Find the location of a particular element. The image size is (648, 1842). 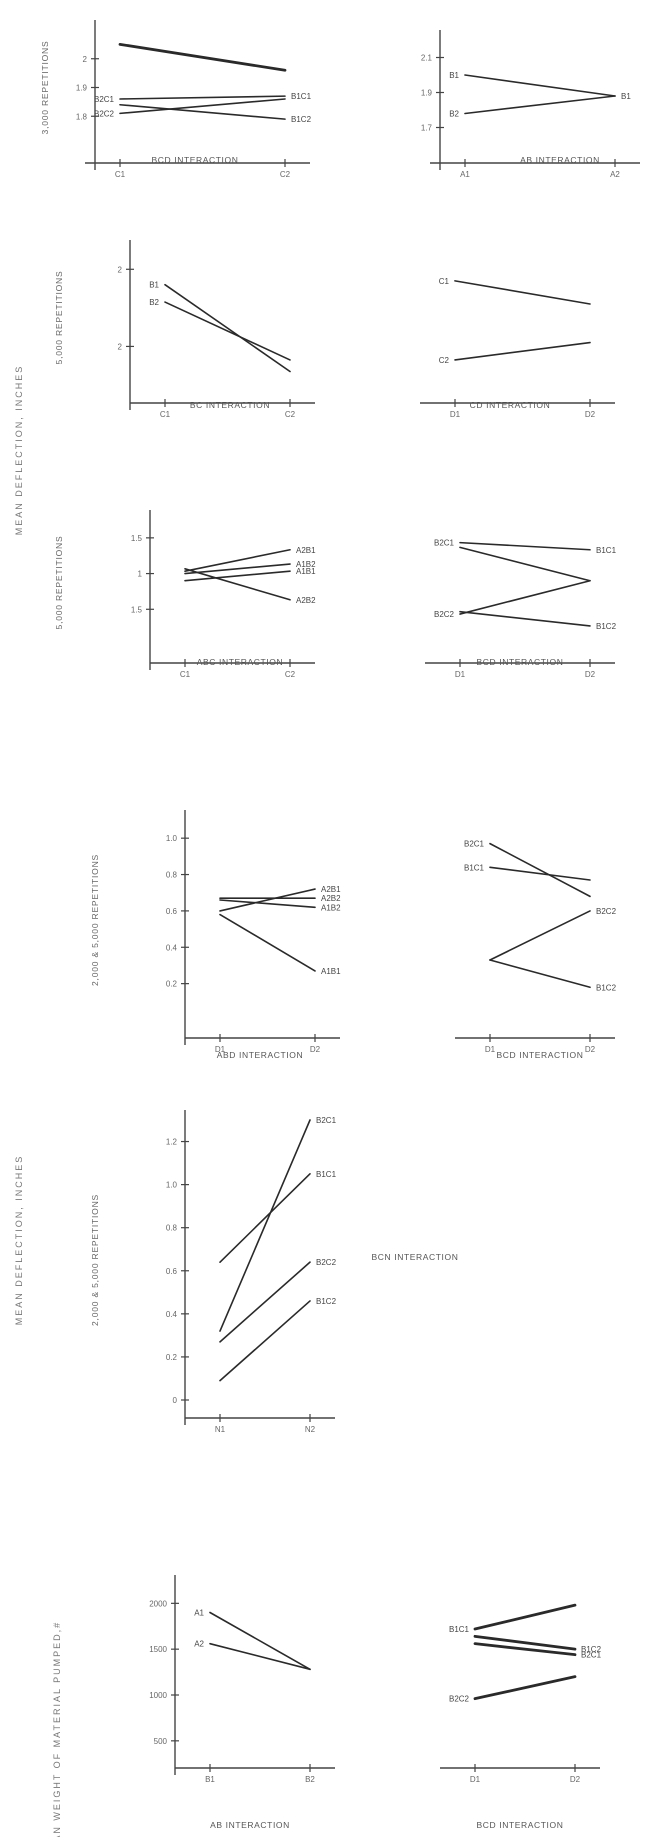

x-tick-label: N1 is located at coordinates (220, 1429).